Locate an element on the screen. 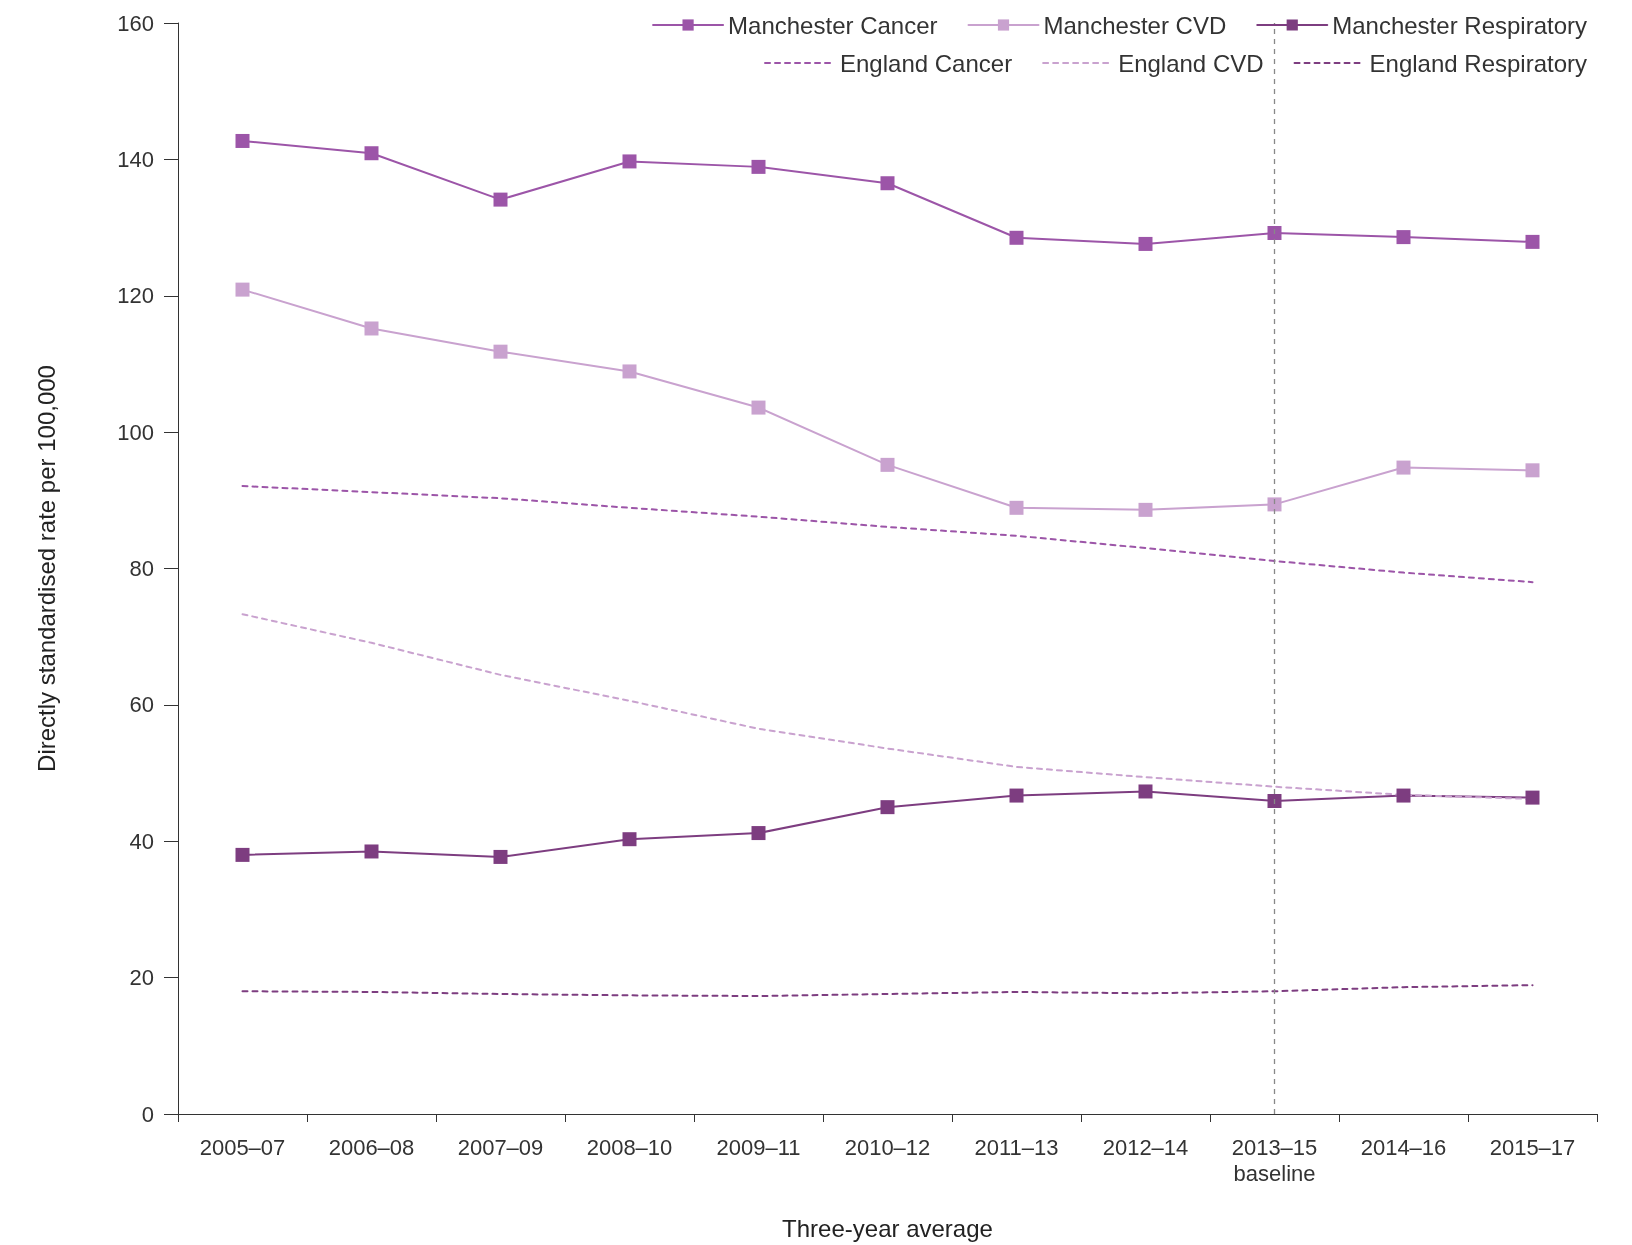  y-tick-label: 20 is located at coordinates (141, 978).